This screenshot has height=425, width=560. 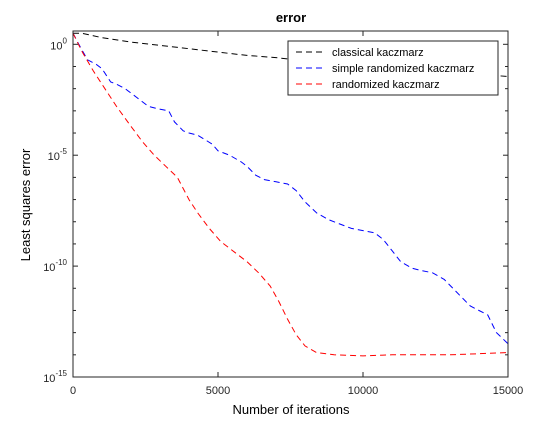 I want to click on x-tick-label: 15000, so click(x=508, y=391).